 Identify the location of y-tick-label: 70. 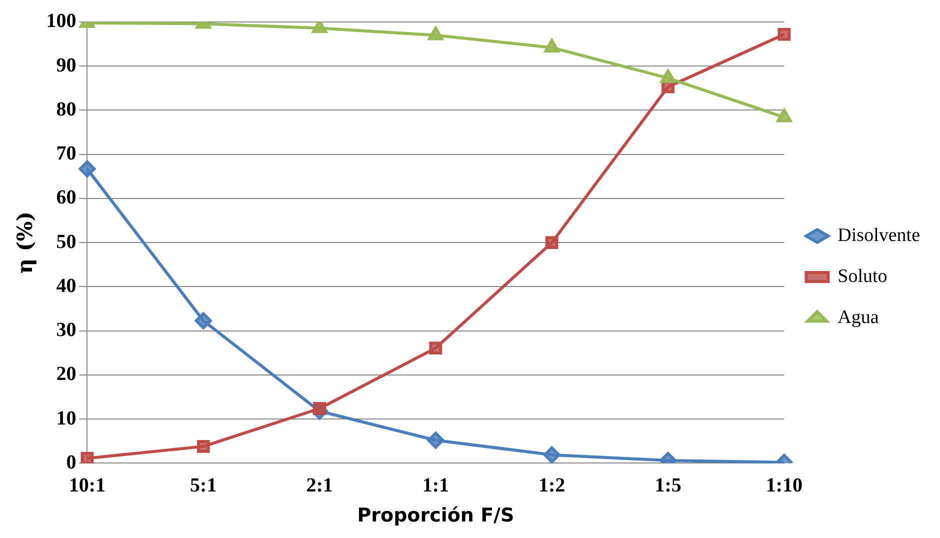
(66, 153).